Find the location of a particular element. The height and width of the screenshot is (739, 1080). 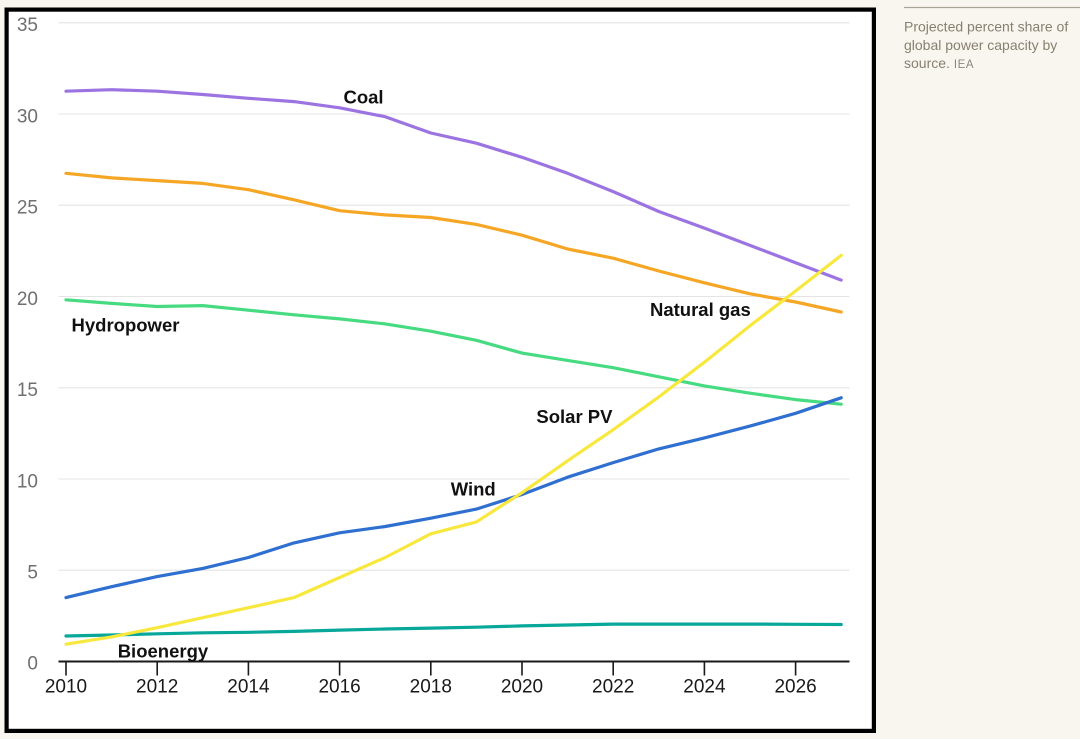

svg-text: 2012 is located at coordinates (157, 687).